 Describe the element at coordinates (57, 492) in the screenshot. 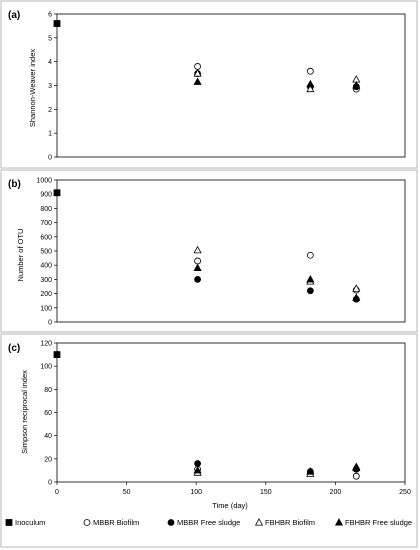

I see `x-tick-label: 0` at that location.